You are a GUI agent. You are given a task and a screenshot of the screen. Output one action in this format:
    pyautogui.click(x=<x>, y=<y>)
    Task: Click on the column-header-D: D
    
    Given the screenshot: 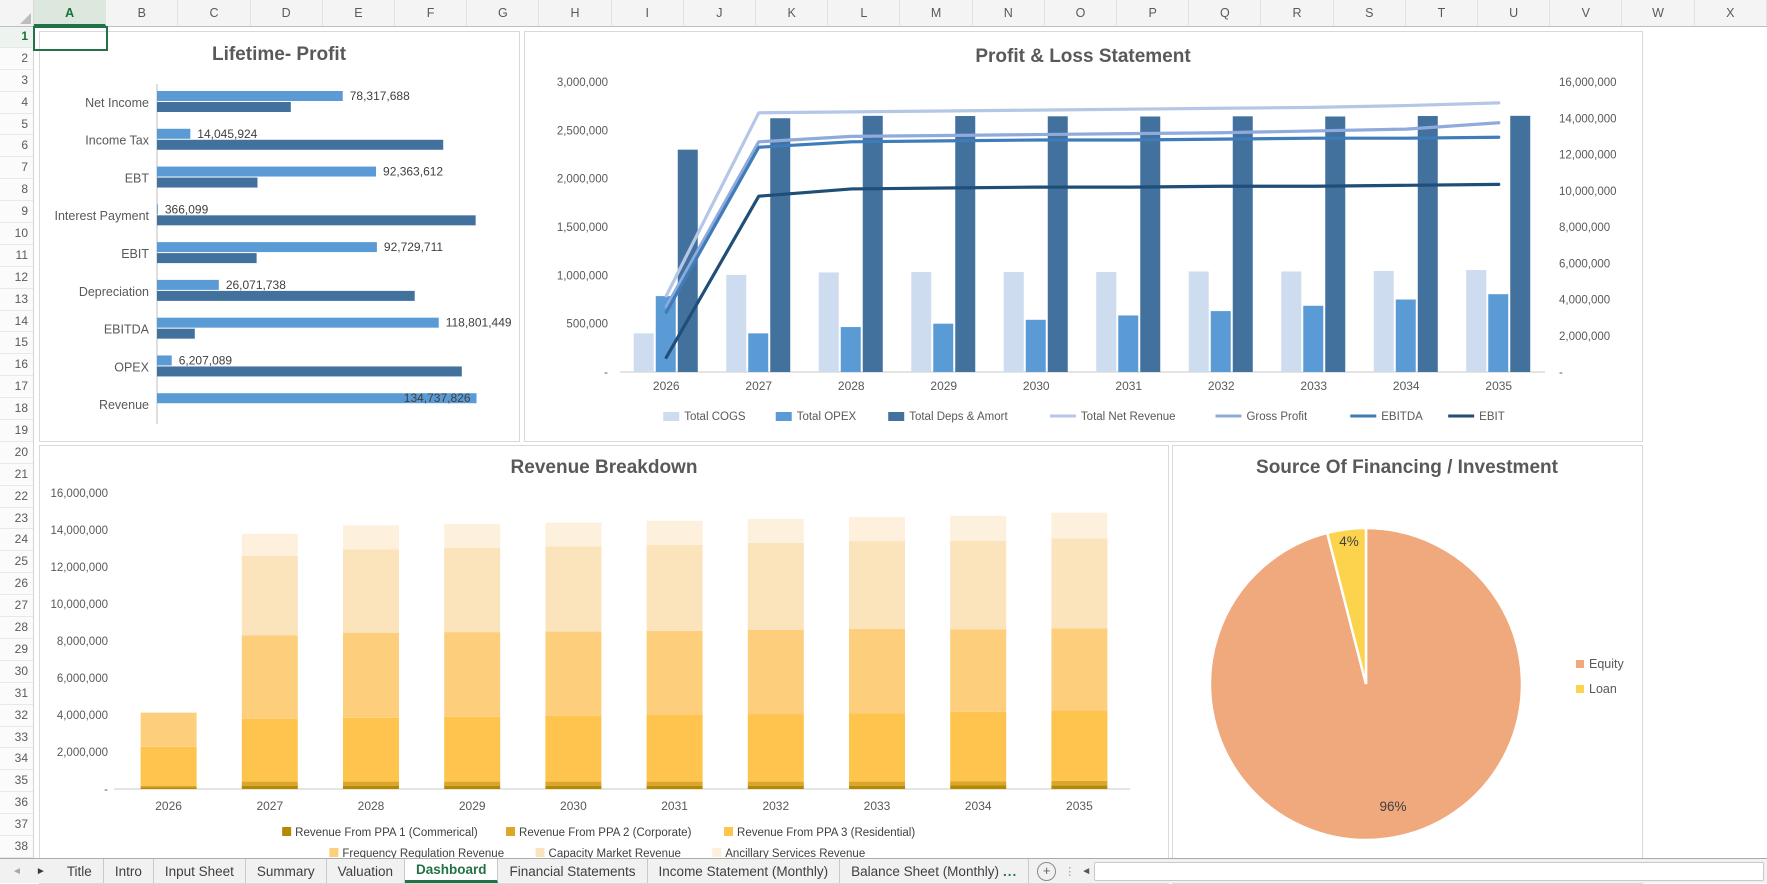 What is the action you would take?
    pyautogui.click(x=286, y=13)
    